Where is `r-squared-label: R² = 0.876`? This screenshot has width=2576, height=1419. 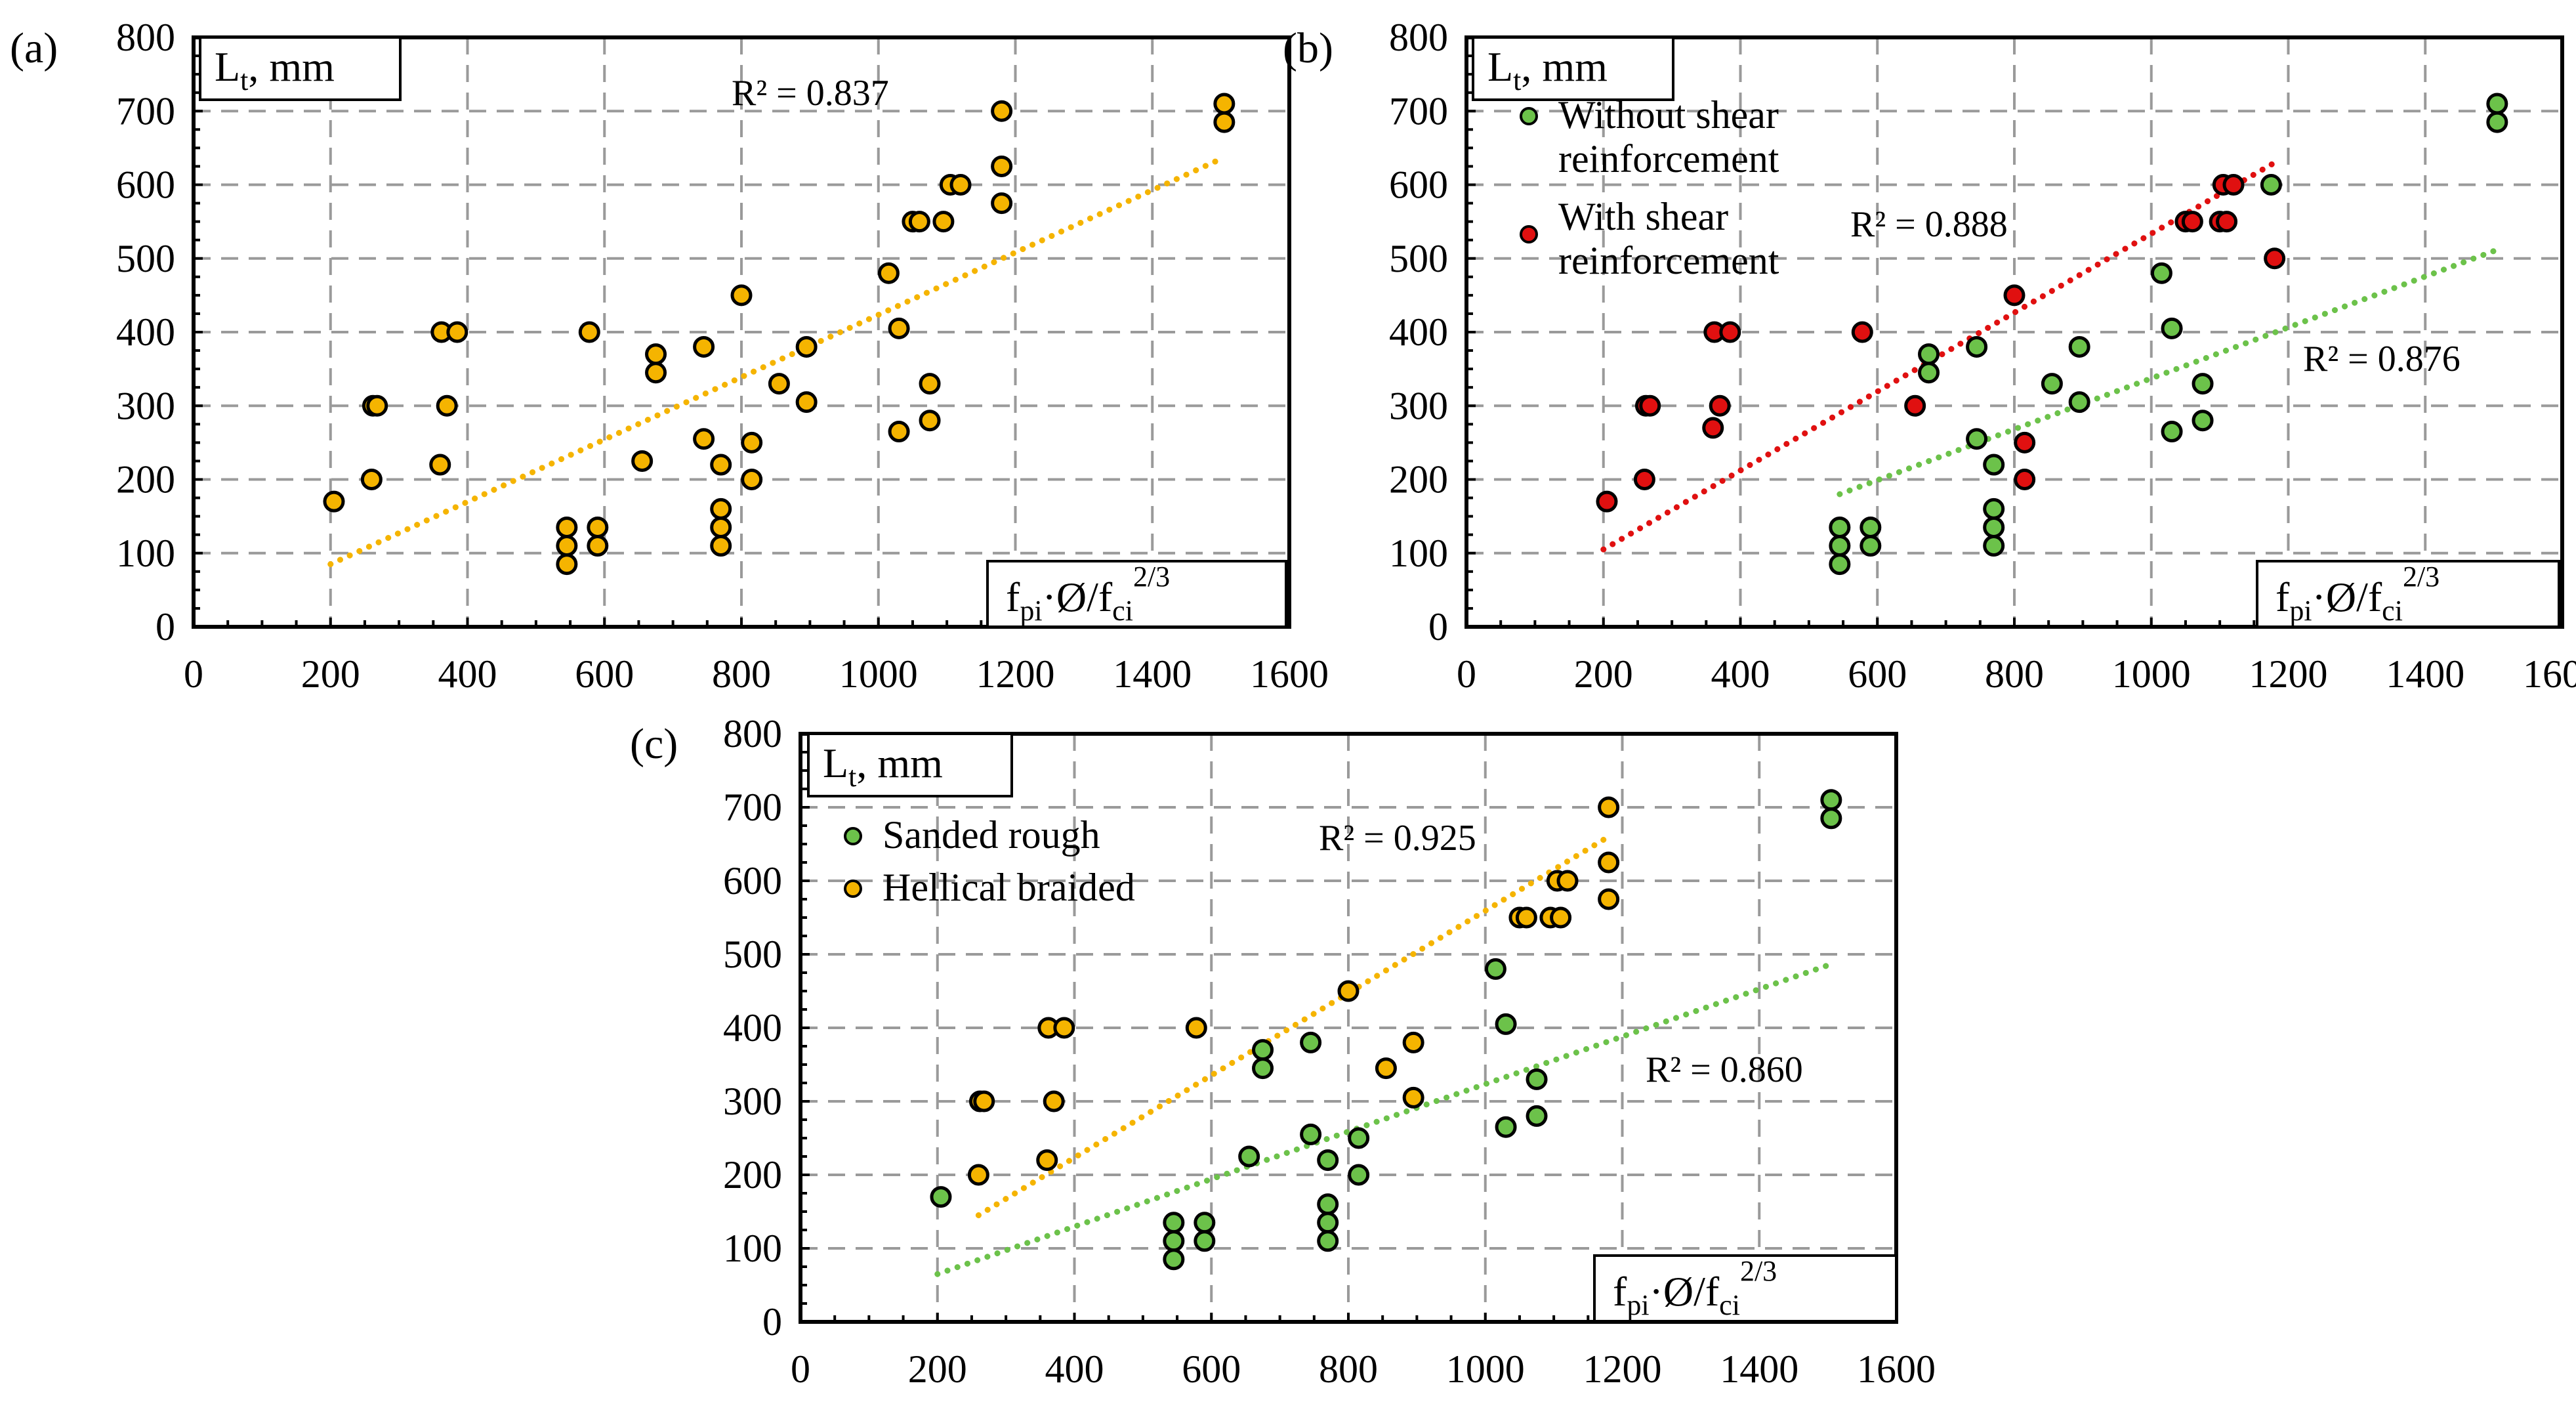
r-squared-label: R² = 0.876 is located at coordinates (2382, 359).